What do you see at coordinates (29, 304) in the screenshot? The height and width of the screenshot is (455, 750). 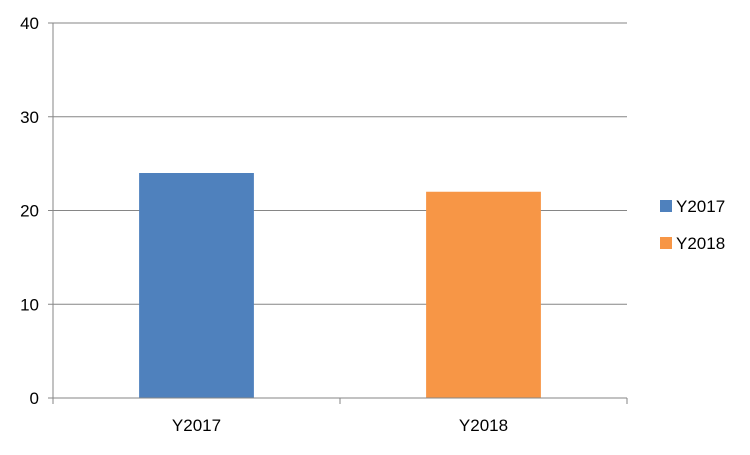 I see `y-tick-label: 10` at bounding box center [29, 304].